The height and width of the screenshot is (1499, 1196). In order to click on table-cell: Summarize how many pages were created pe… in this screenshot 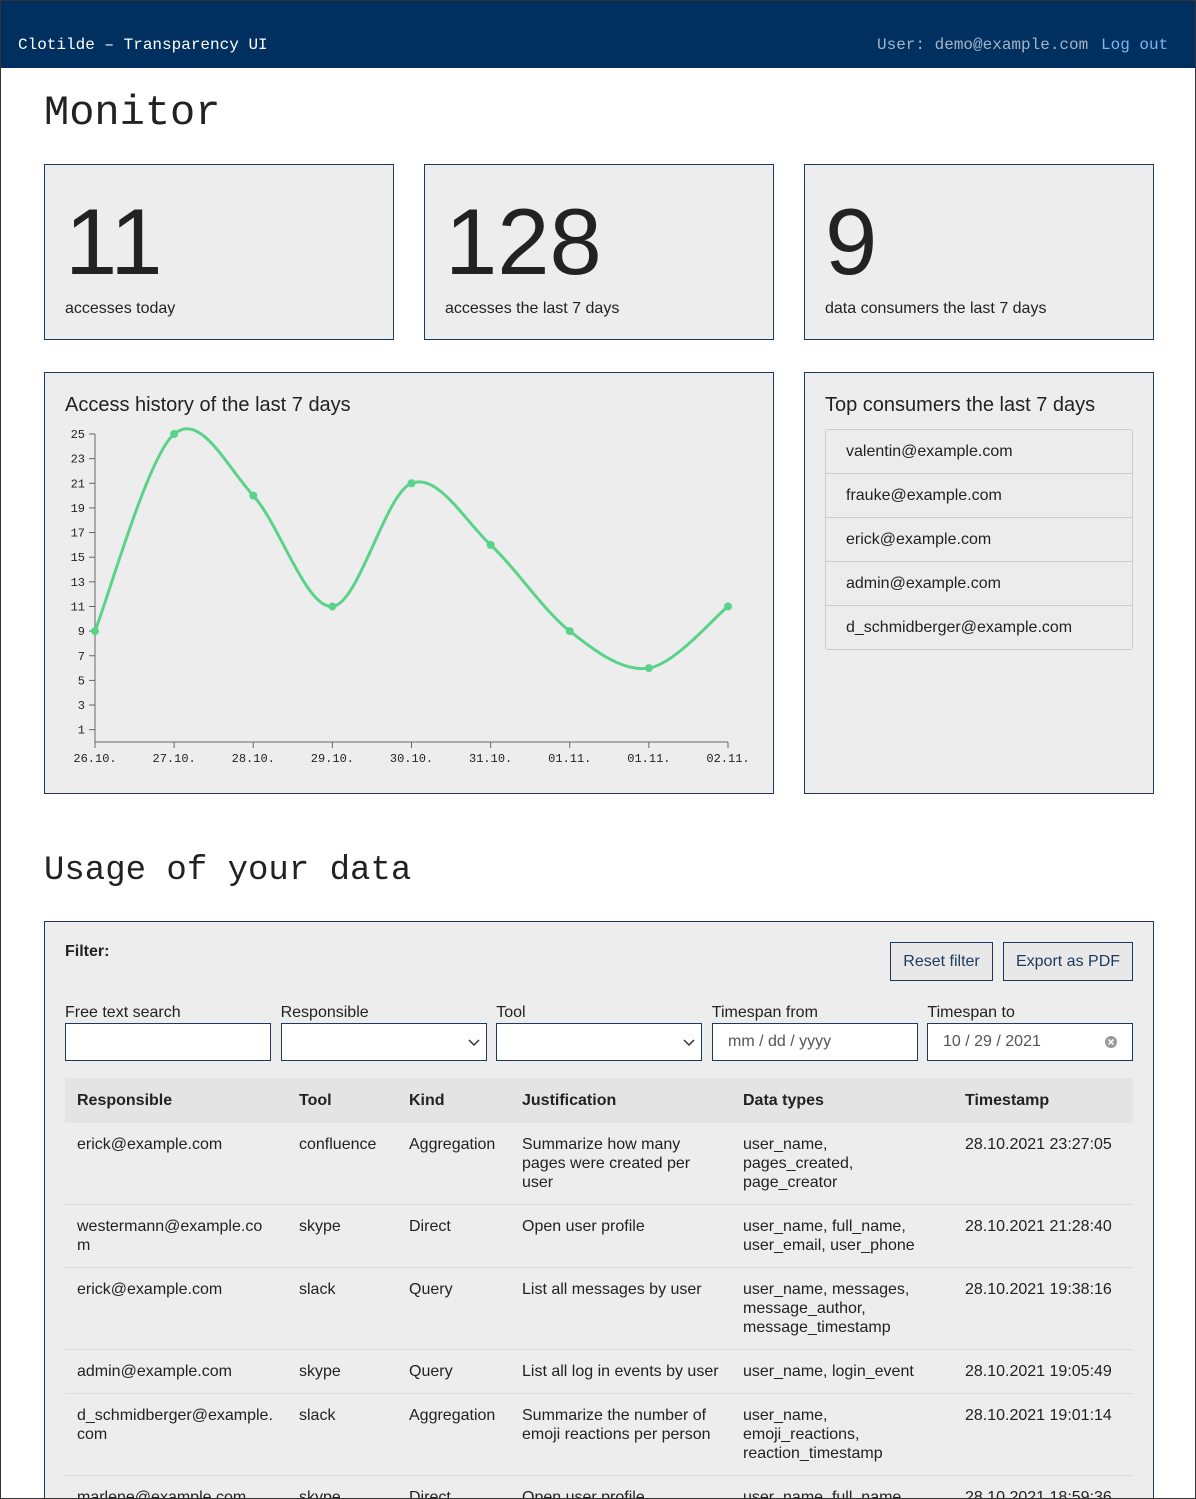, I will do `click(620, 1164)`.